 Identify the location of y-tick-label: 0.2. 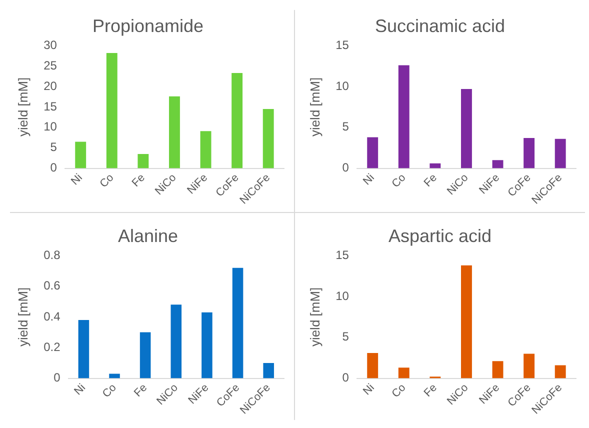
(52, 347).